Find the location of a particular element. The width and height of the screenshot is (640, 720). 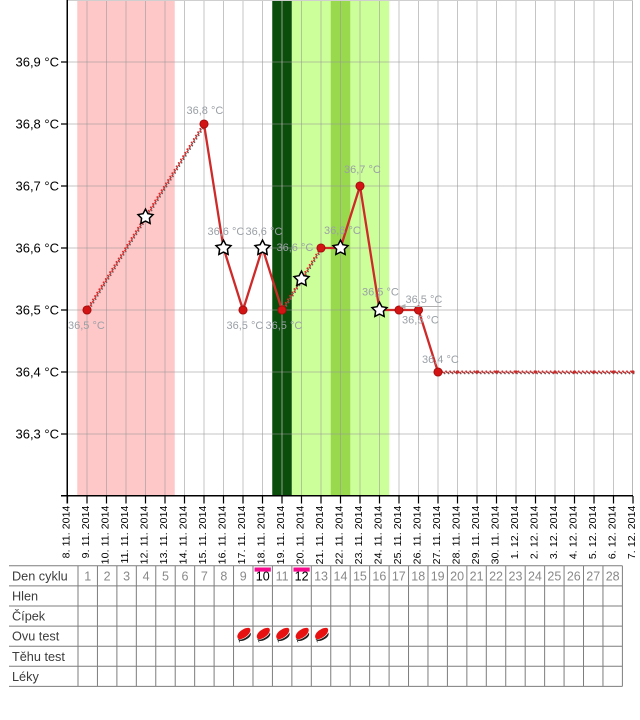

svg-text: 6 is located at coordinates (184, 576).